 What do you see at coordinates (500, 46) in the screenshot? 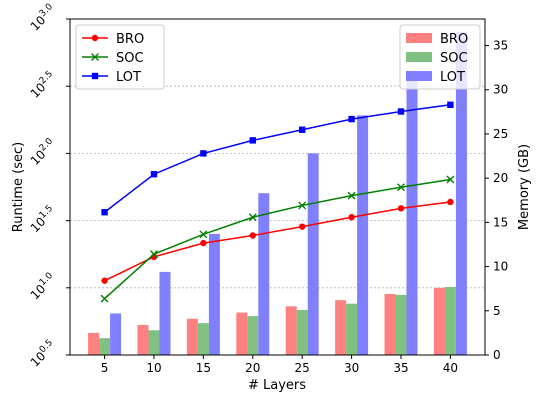
I see `right-tick-label: 35` at bounding box center [500, 46].